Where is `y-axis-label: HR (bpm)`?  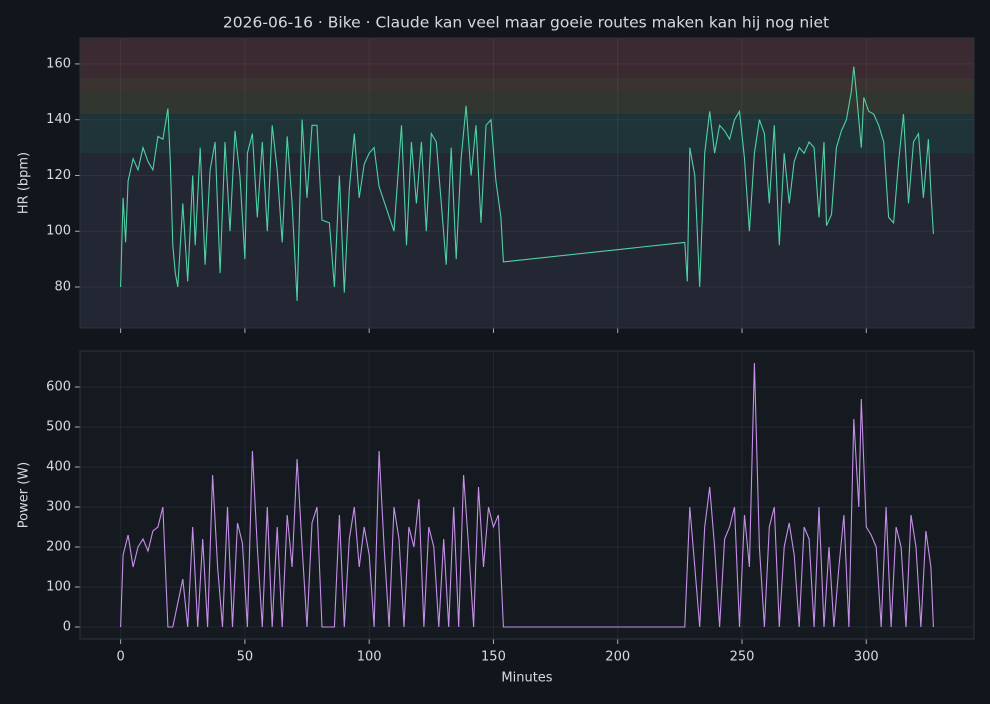
y-axis-label: HR (bpm) is located at coordinates (24, 183).